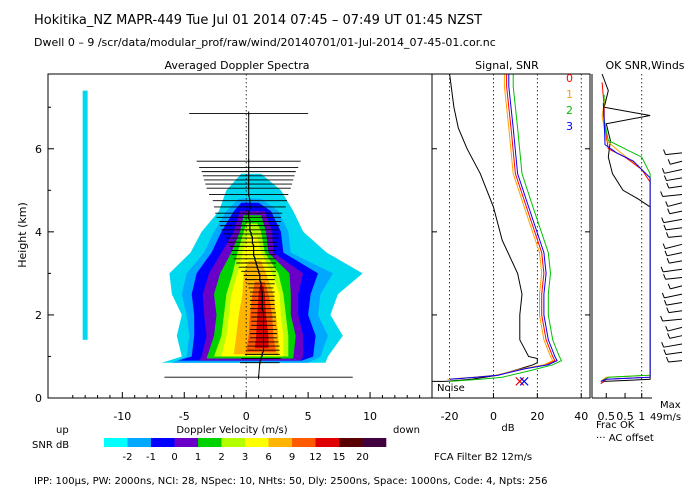 The image size is (700, 500). Describe the element at coordinates (38, 315) in the screenshot. I see `y-tick-label: 2` at that location.